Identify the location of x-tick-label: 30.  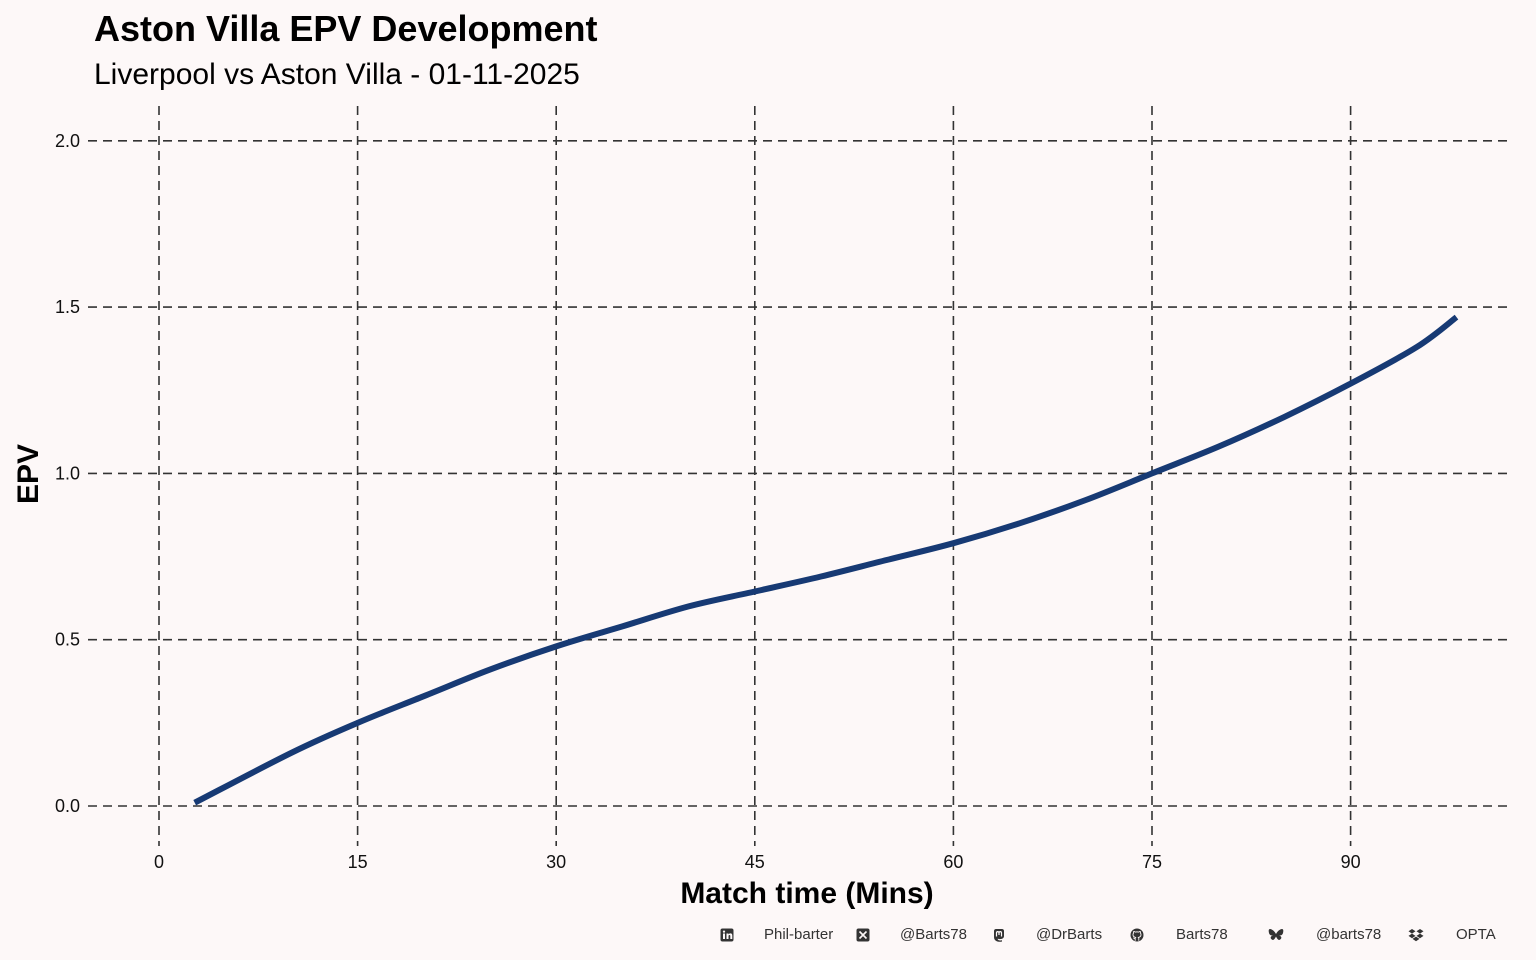
(556, 862).